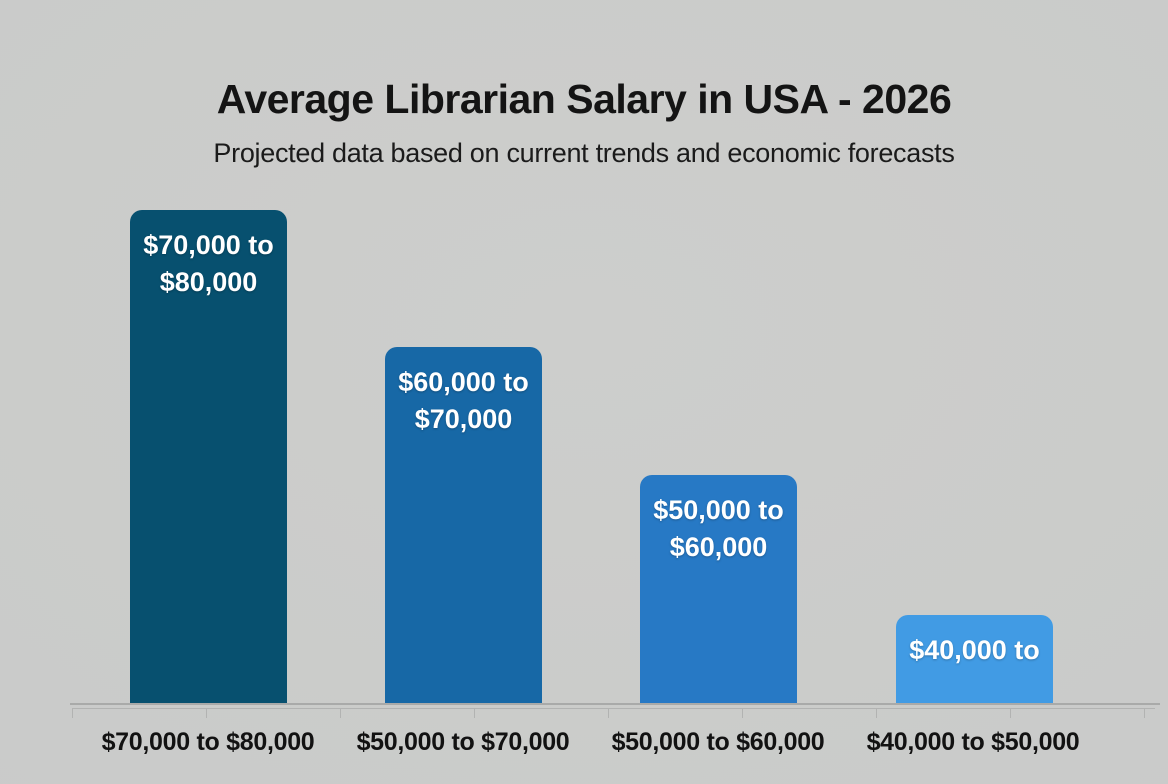 The width and height of the screenshot is (1168, 784). I want to click on x-axis-label: $50,000 to $60,000, so click(718, 742).